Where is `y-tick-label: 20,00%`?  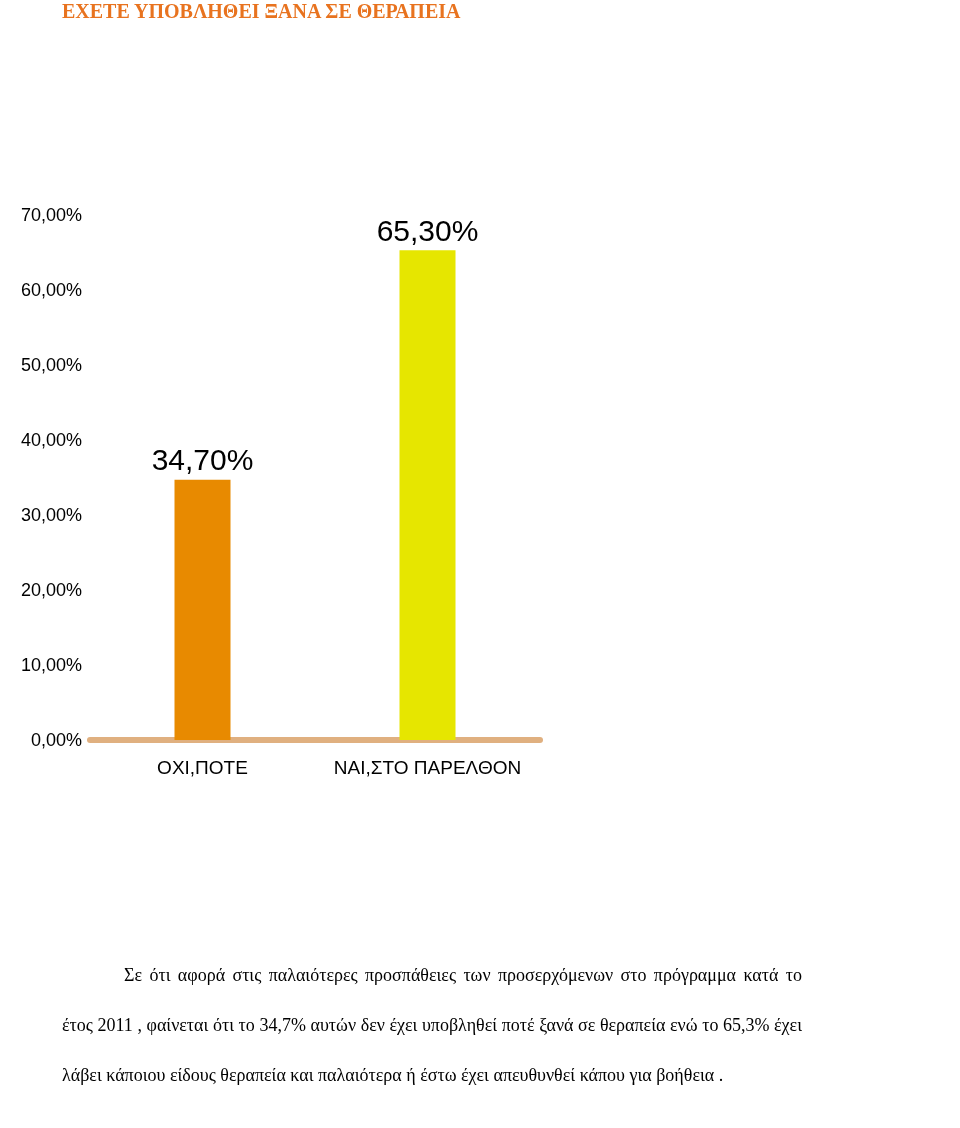 y-tick-label: 20,00% is located at coordinates (51, 590).